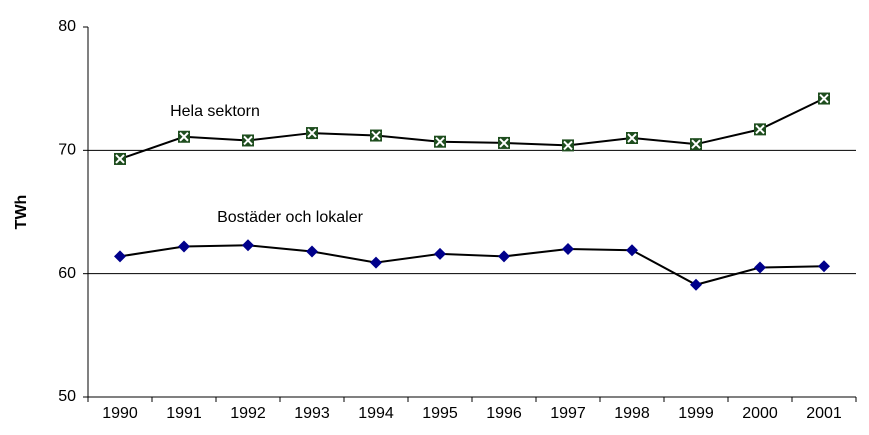 This screenshot has height=435, width=869. What do you see at coordinates (696, 413) in the screenshot?
I see `x-tick-label: 1999` at bounding box center [696, 413].